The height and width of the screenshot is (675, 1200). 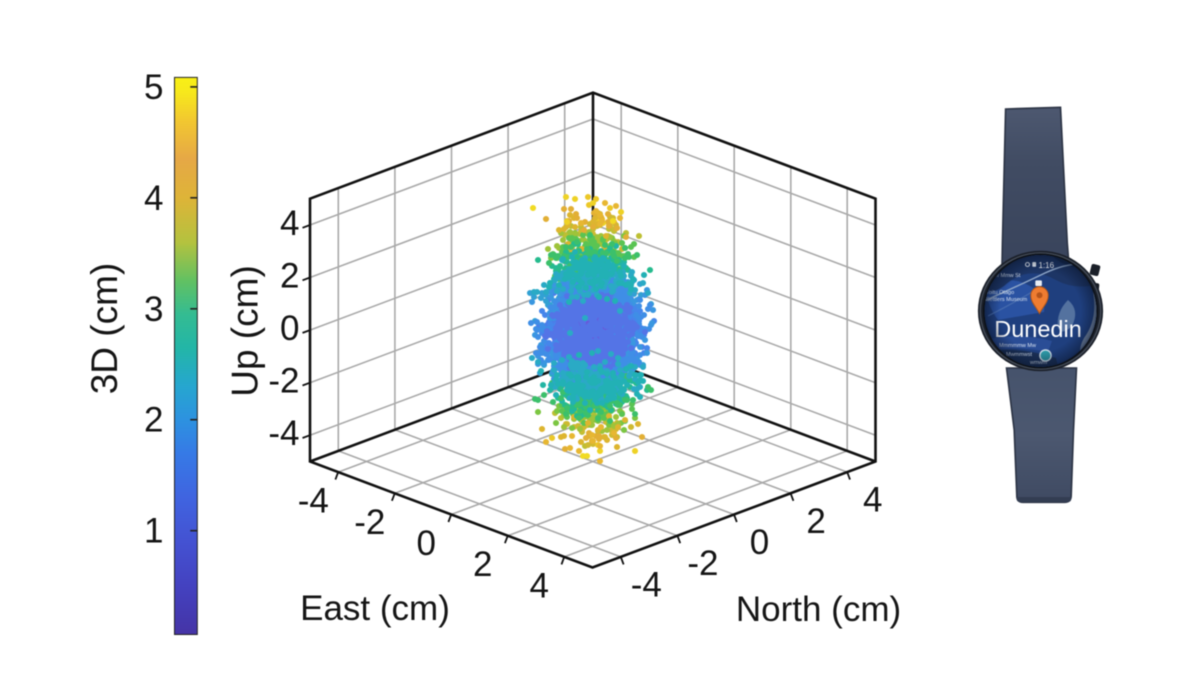 I want to click on svg-text: 1, so click(x=153, y=531).